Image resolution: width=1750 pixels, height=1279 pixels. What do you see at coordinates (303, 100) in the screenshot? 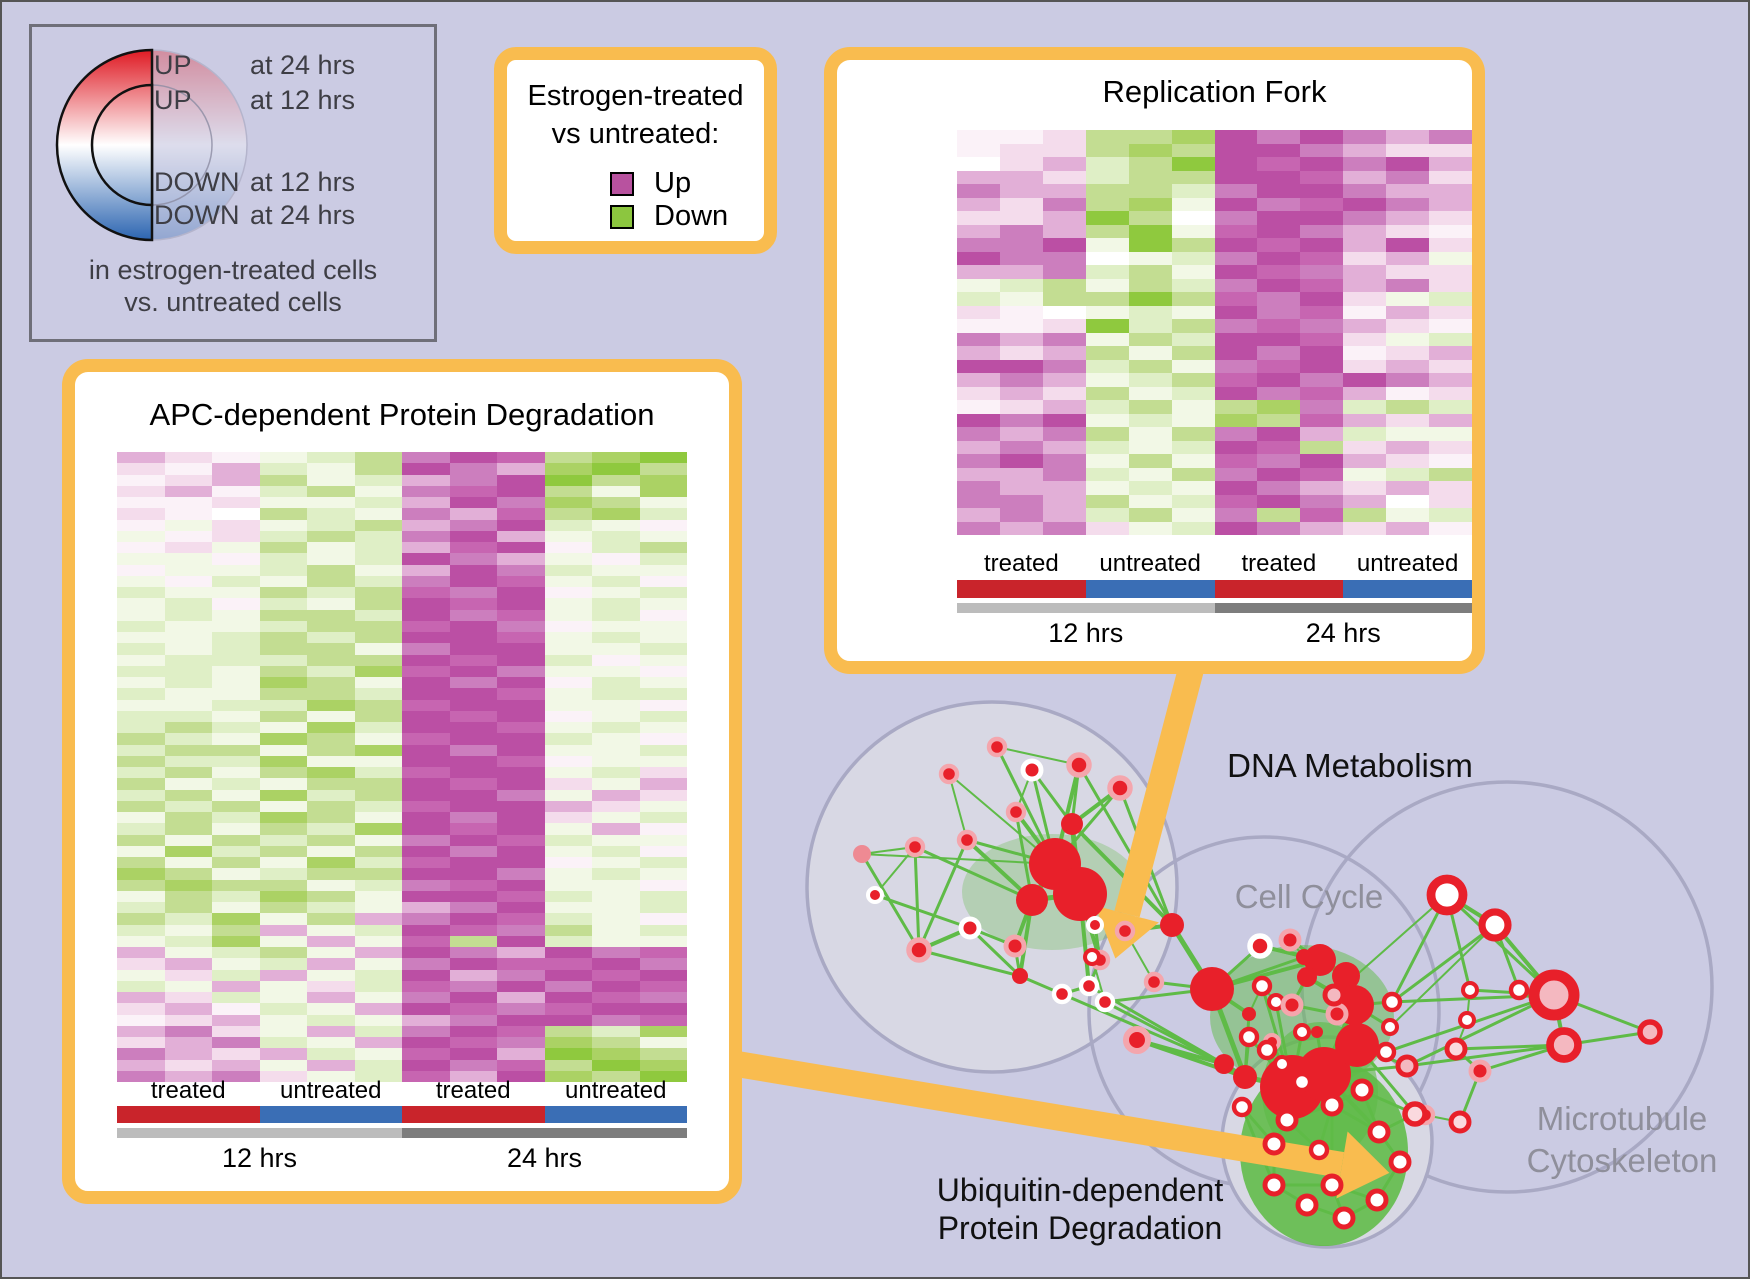
I see `scale-time-label: at 12 hrs` at bounding box center [303, 100].